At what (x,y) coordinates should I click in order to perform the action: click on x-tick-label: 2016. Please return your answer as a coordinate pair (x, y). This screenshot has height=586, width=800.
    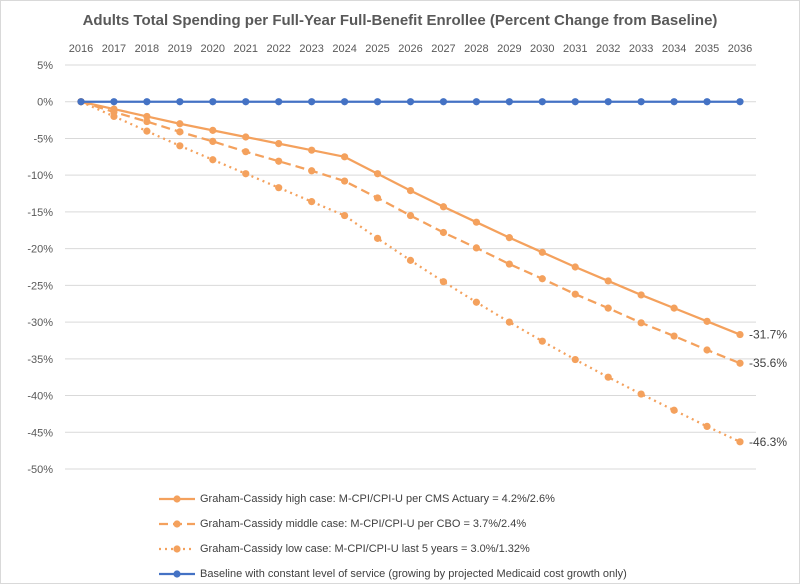
    Looking at the image, I should click on (81, 49).